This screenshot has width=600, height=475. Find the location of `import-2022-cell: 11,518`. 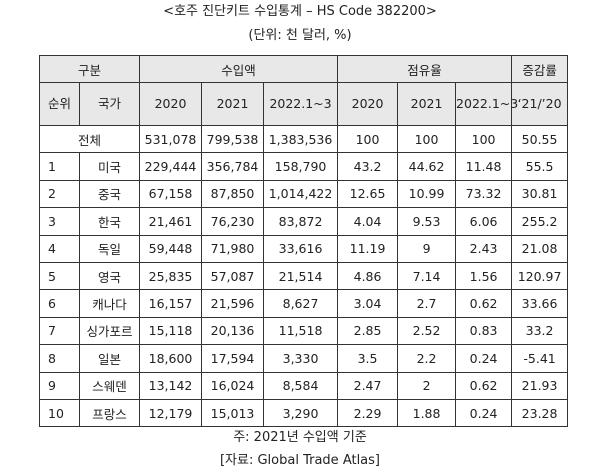

import-2022-cell: 11,518 is located at coordinates (301, 331).